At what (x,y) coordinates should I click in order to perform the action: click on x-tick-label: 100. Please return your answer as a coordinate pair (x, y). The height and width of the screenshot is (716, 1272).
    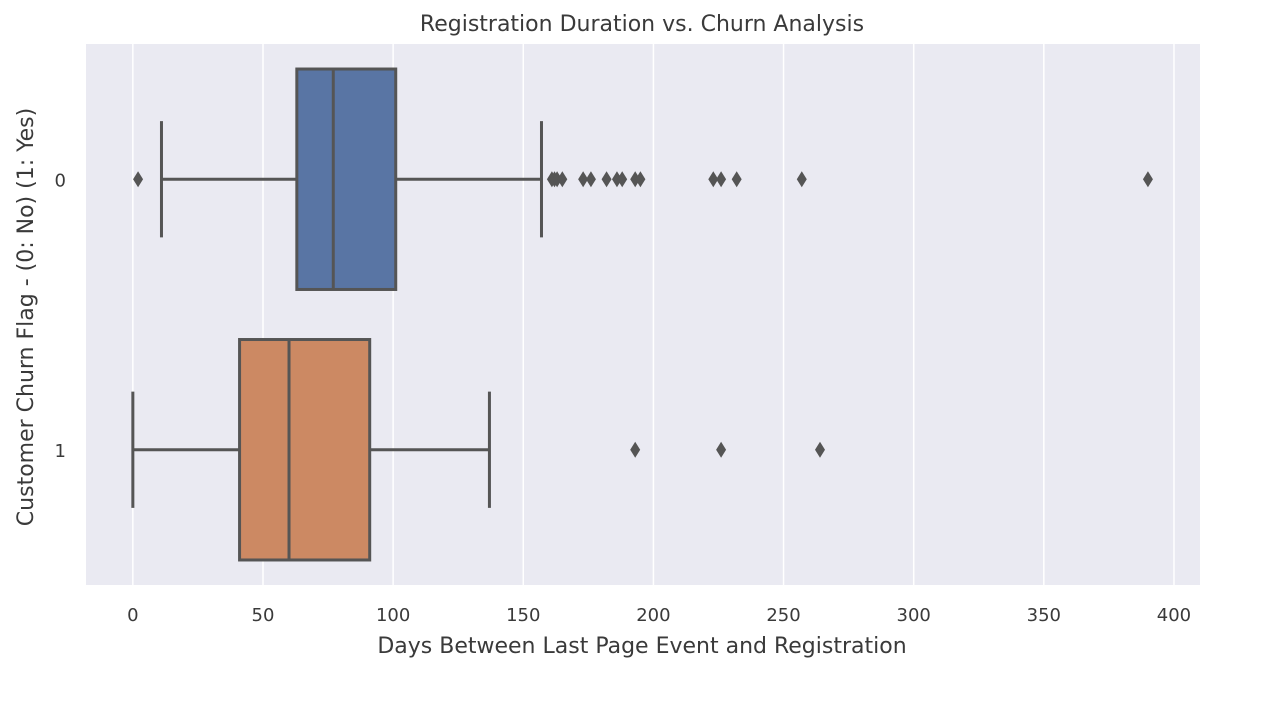
    Looking at the image, I should click on (393, 615).